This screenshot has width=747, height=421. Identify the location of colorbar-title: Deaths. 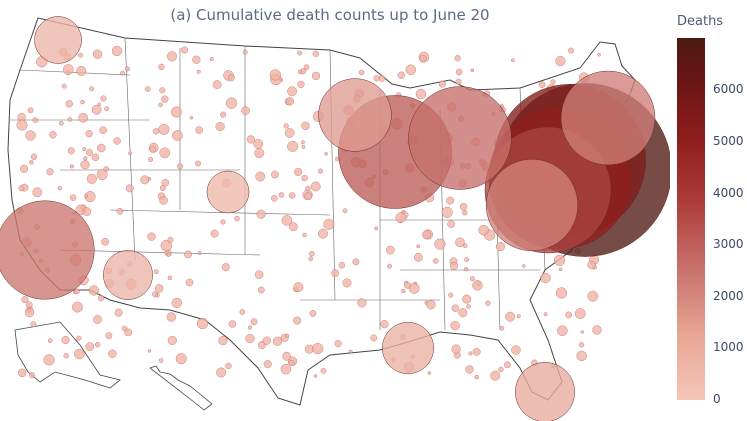
(700, 21).